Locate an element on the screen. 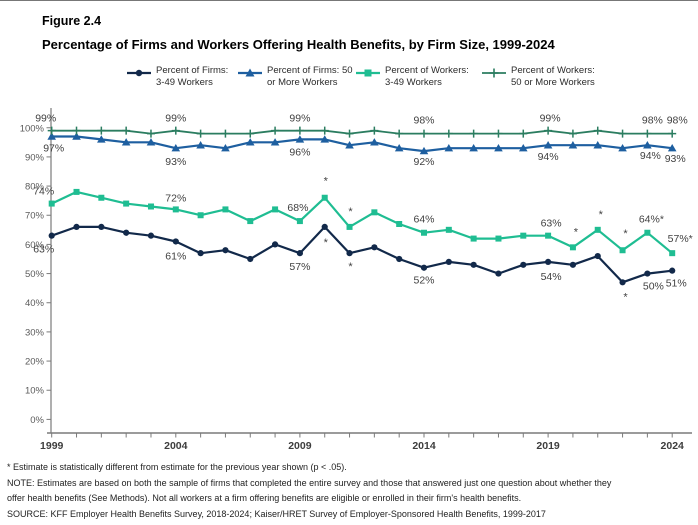 The height and width of the screenshot is (525, 698). legend-label: Percent of Firms: 3-49 Workers is located at coordinates (192, 76).